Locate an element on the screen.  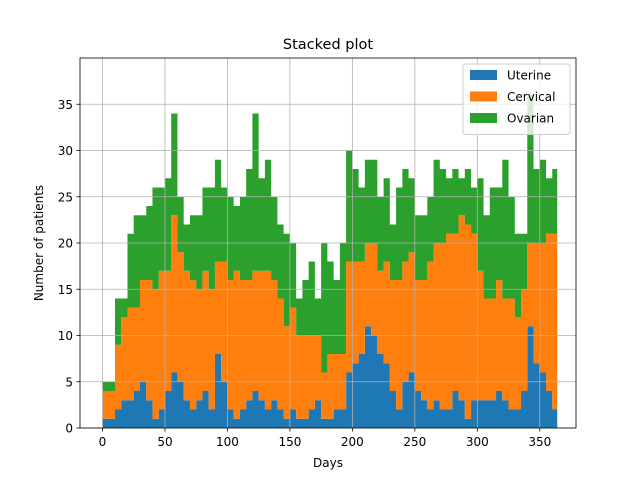
legend-swatch-uterine is located at coordinates (483, 75).